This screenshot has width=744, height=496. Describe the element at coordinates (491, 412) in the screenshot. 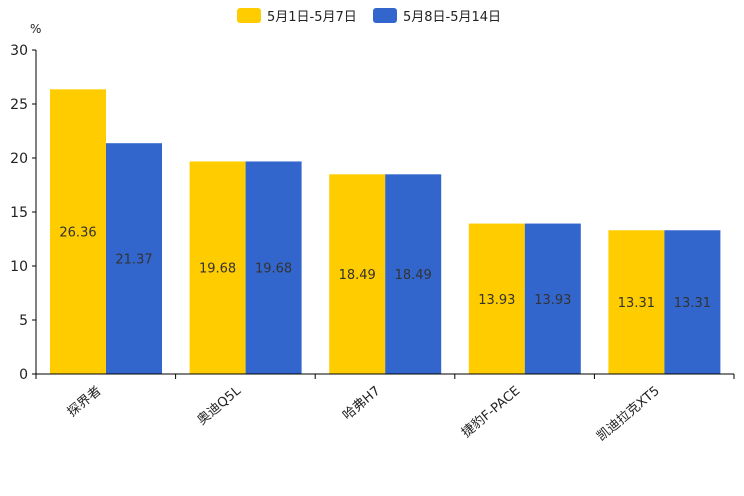

I see `x-category-label: 捷豹F-PACE` at that location.